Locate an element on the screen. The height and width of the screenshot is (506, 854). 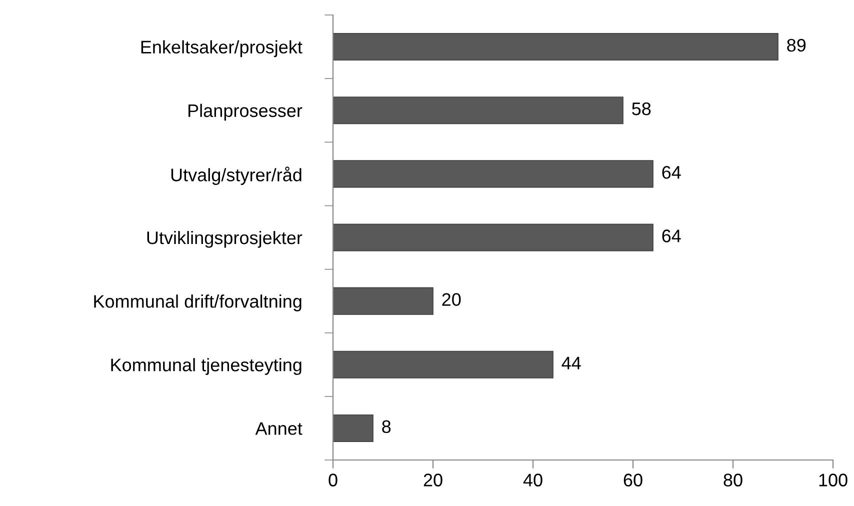
x-tick-label: 20 is located at coordinates (433, 480).